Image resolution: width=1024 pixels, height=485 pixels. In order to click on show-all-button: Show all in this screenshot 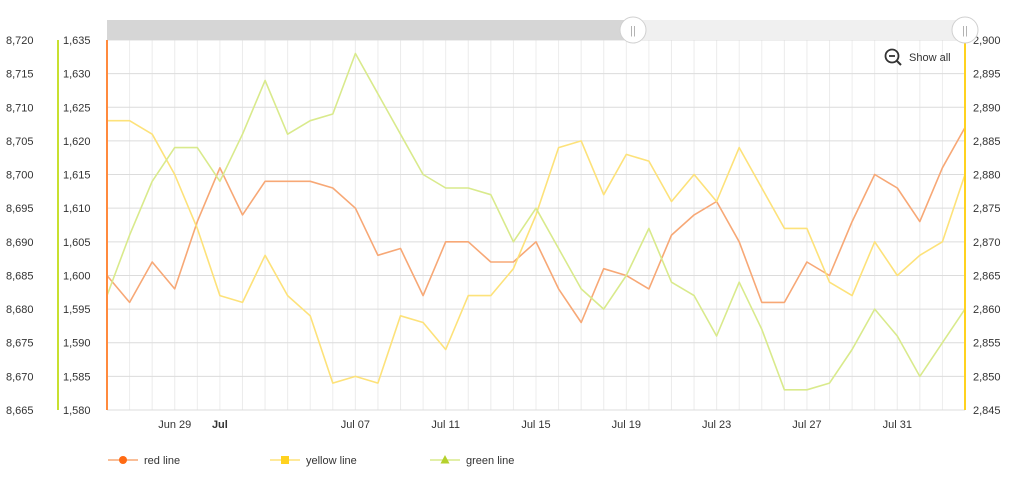, I will do `click(917, 57)`.